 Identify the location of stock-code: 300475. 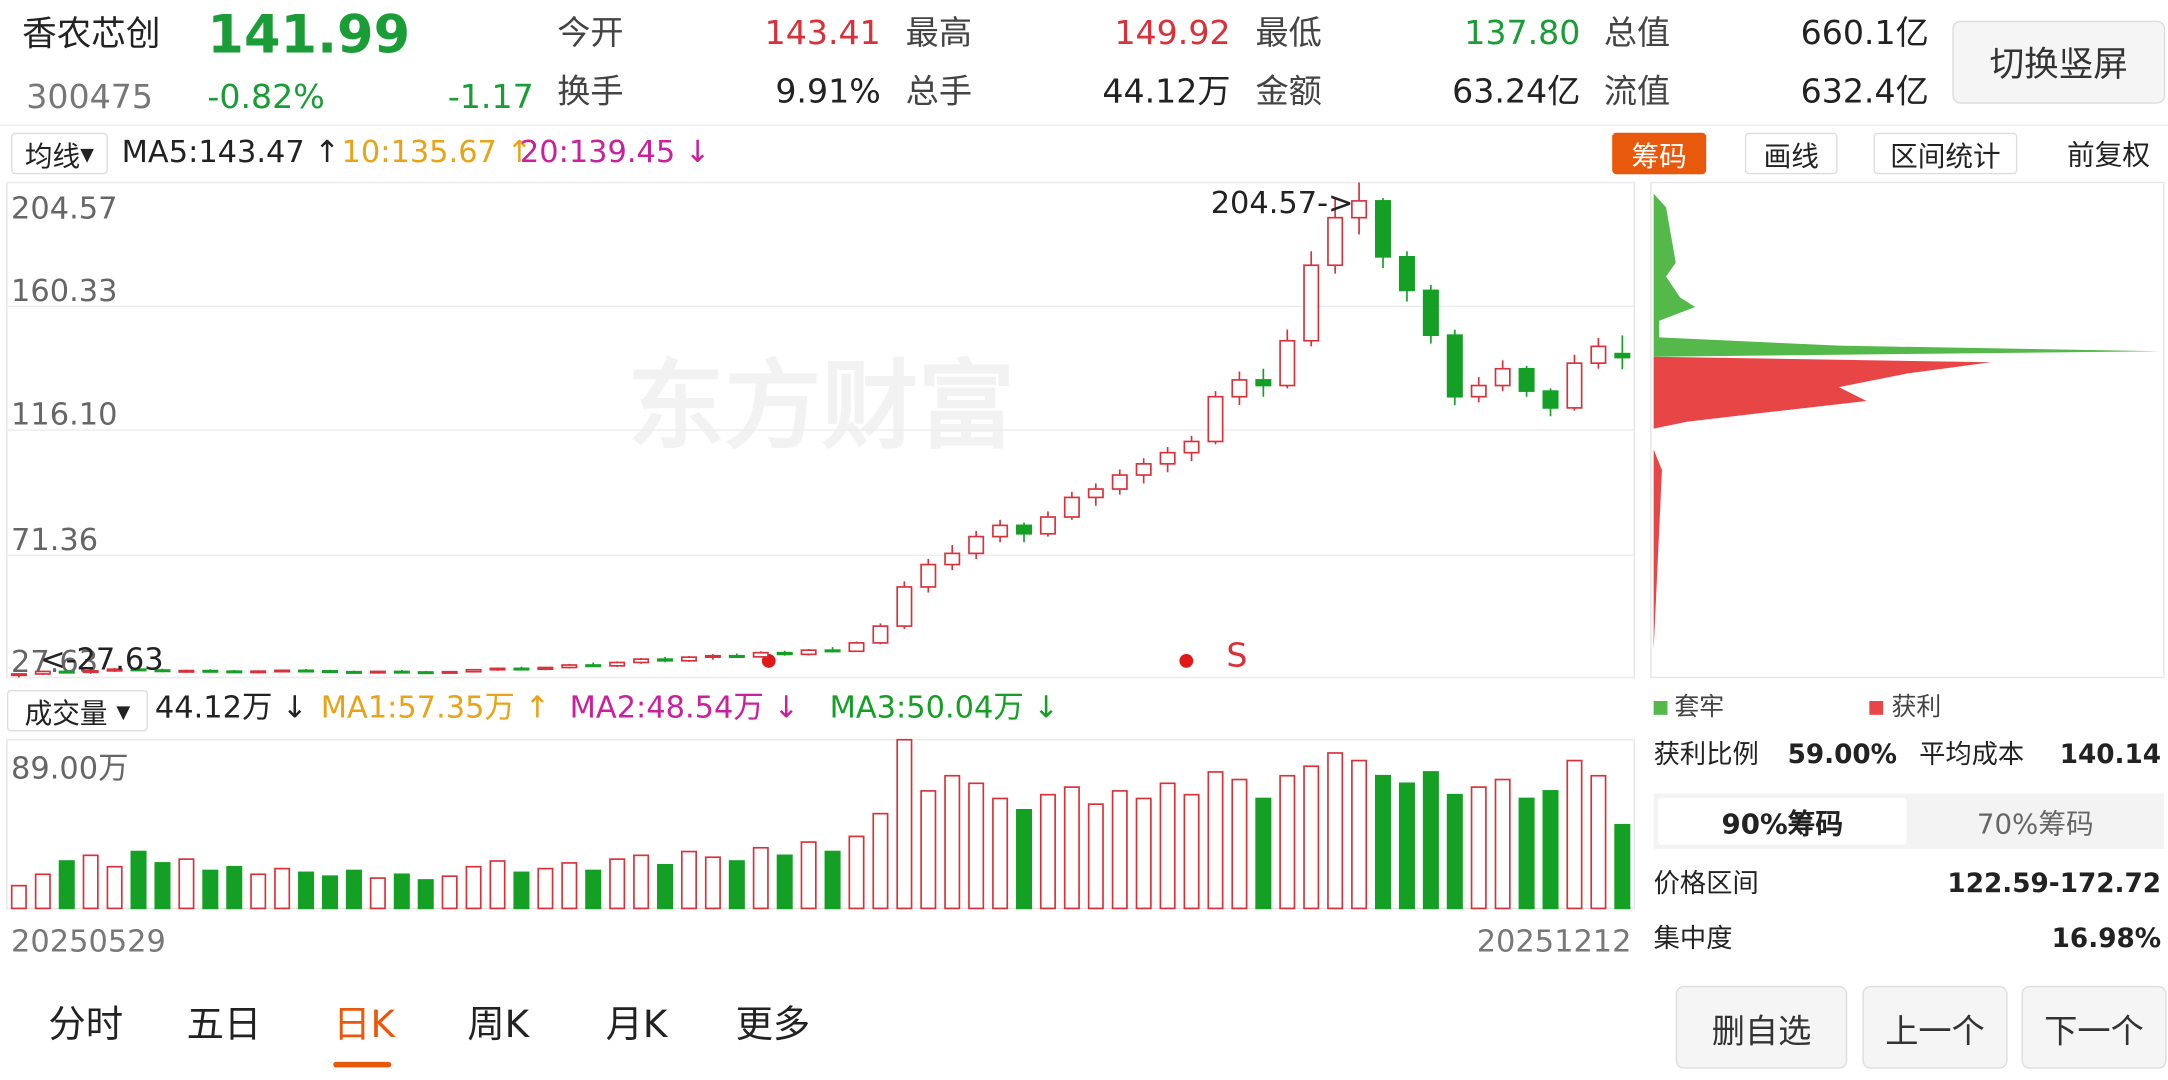
(89, 97).